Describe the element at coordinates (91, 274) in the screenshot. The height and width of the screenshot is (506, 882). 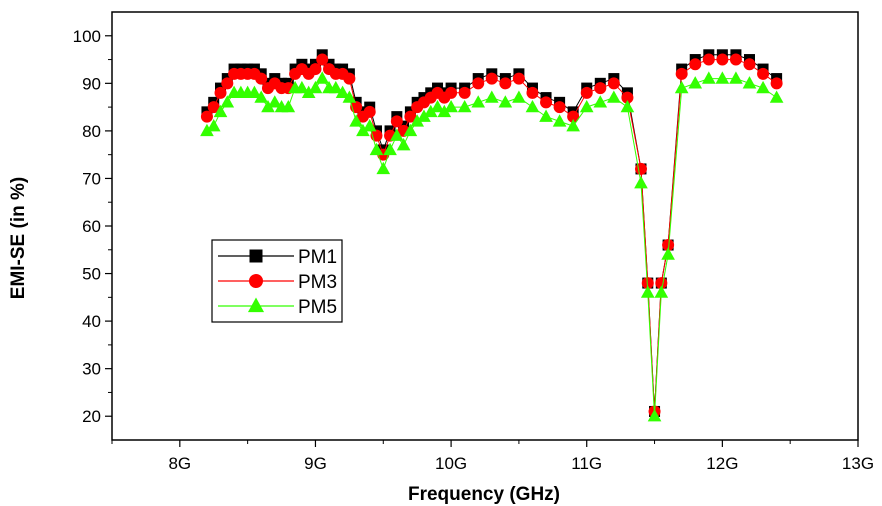
I see `y-tick-label: 50` at that location.